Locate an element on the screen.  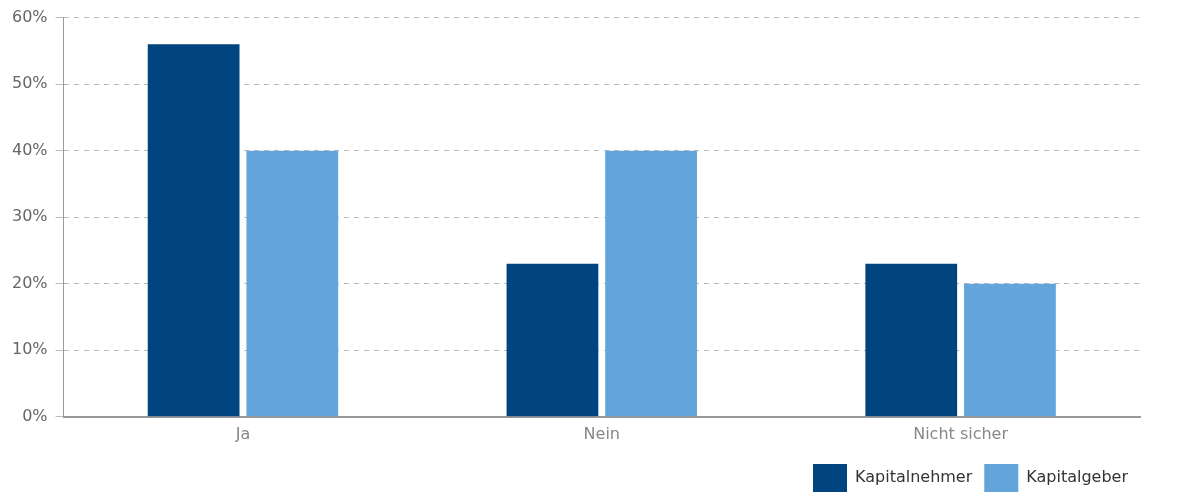
legend-label: Kapitalnehmer is located at coordinates (914, 477).